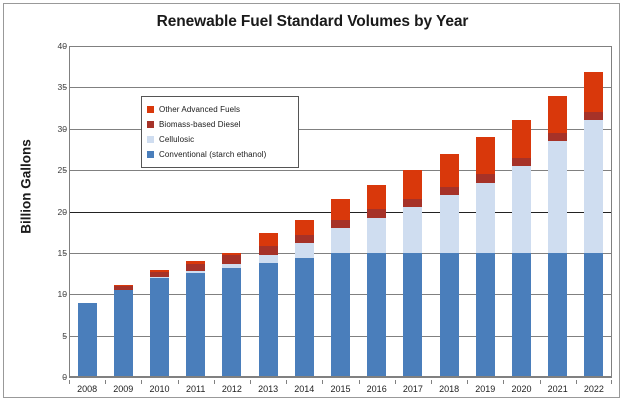 The image size is (625, 403). What do you see at coordinates (268, 389) in the screenshot?
I see `x-tick-label-2013: 2013` at bounding box center [268, 389].